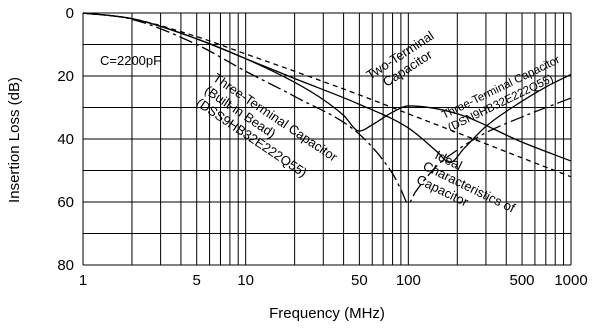  I want to click on x-tick-label: 100, so click(408, 280).